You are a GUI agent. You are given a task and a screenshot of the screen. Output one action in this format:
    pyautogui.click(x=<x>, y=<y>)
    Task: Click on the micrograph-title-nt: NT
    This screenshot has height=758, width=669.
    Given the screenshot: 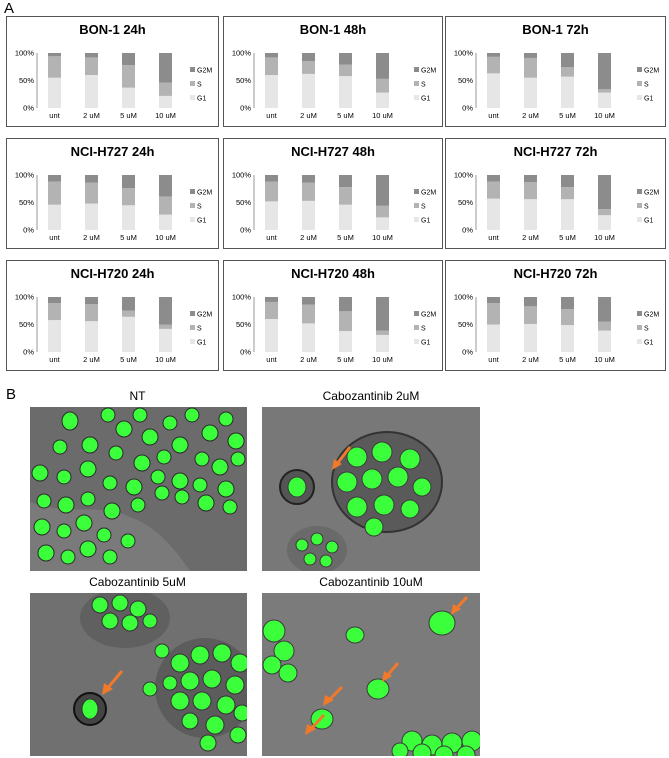 What is the action you would take?
    pyautogui.click(x=137, y=396)
    